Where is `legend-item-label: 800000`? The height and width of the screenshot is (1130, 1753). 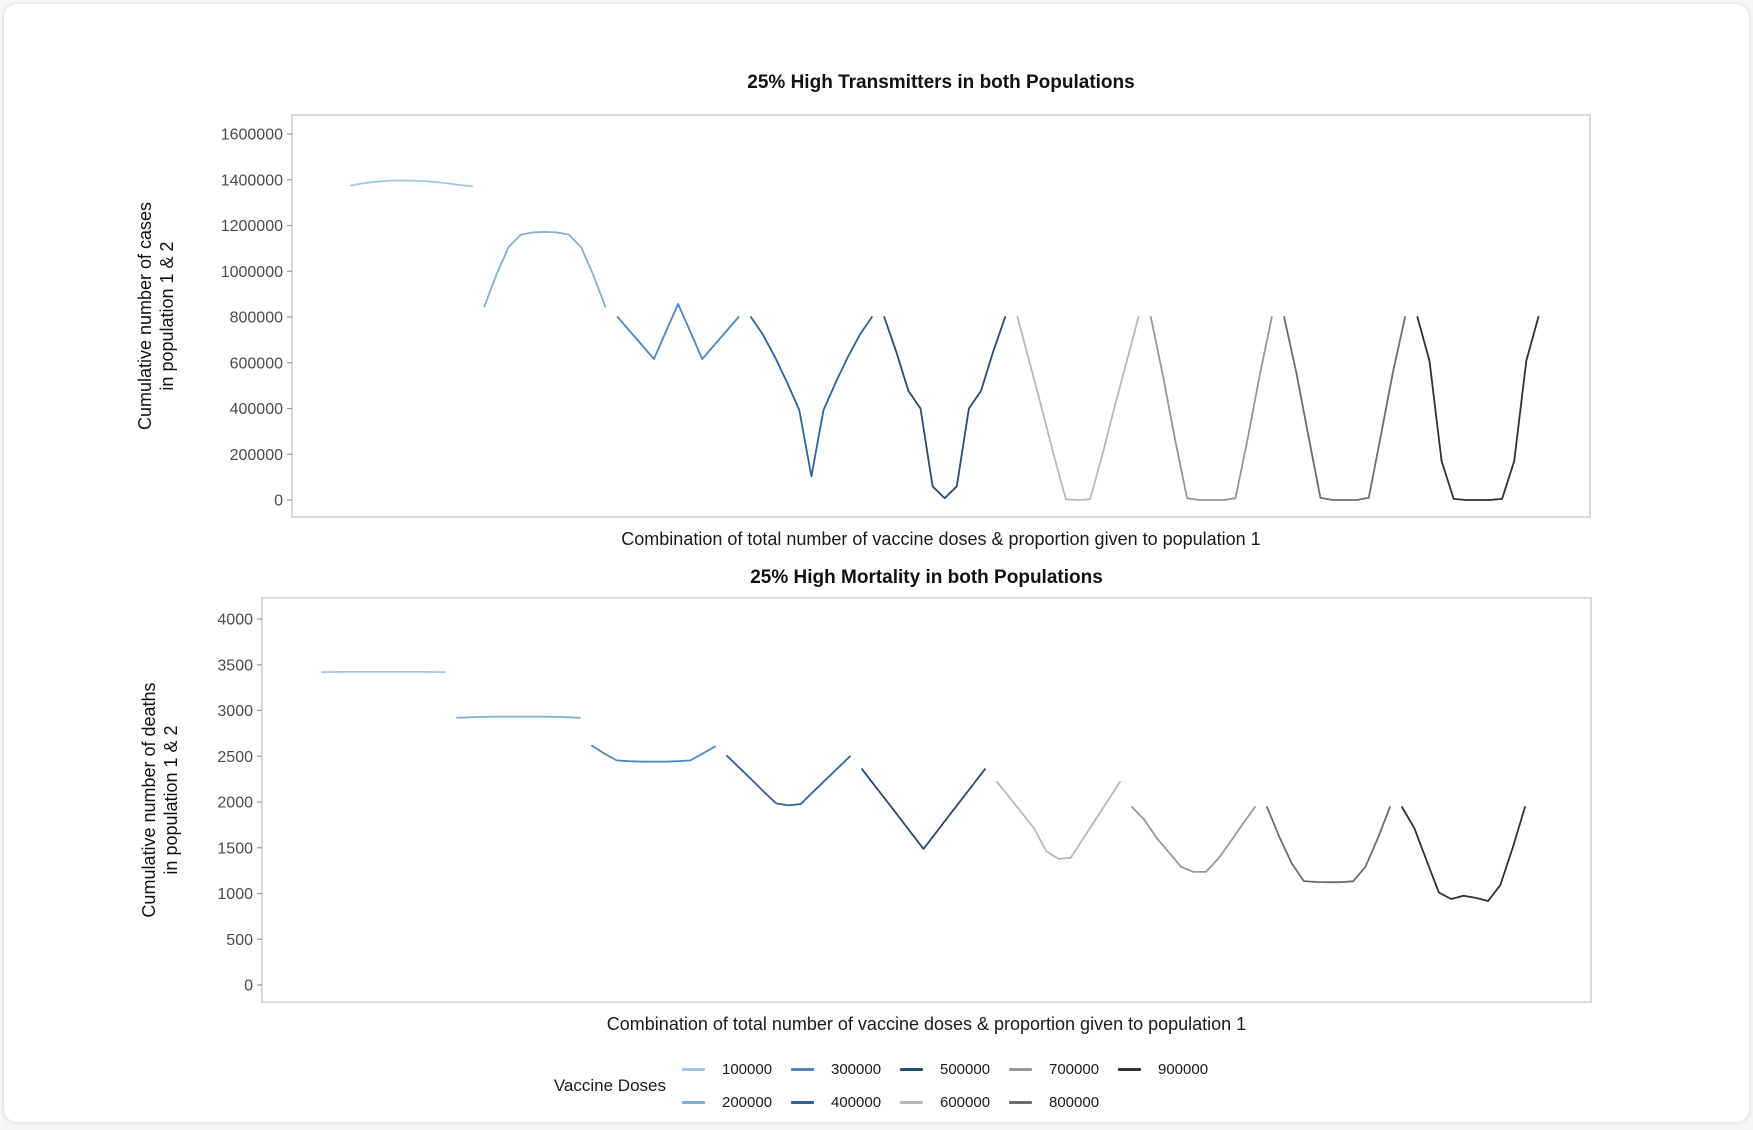
legend-item-label: 800000 is located at coordinates (1074, 1102).